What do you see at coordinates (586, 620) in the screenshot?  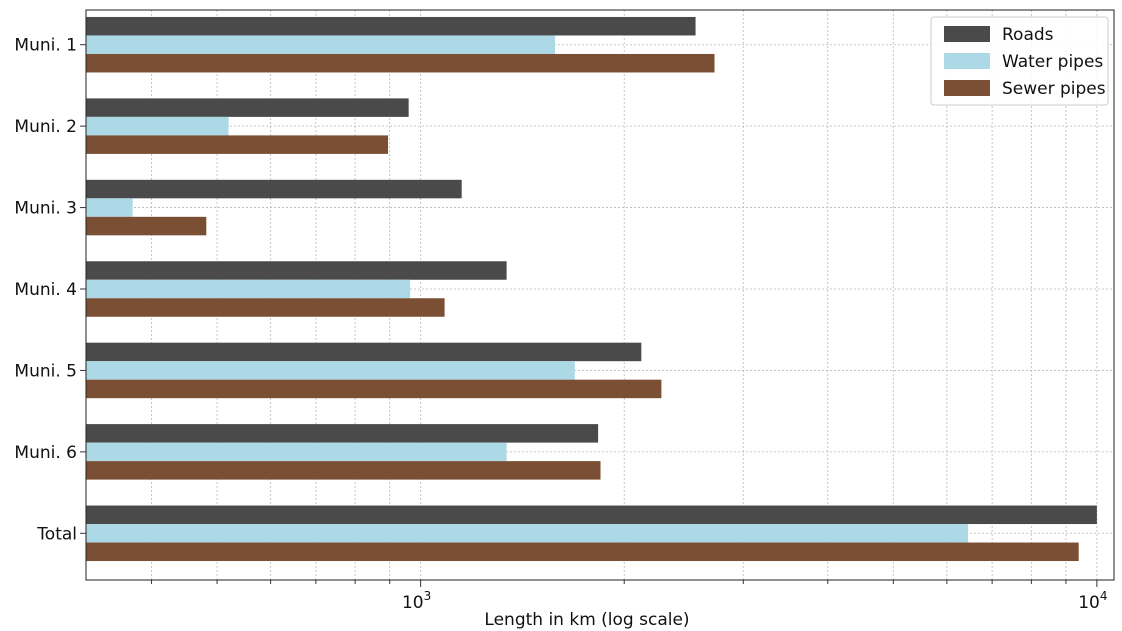 I see `x-axis-label: Length in km (log scale)` at bounding box center [586, 620].